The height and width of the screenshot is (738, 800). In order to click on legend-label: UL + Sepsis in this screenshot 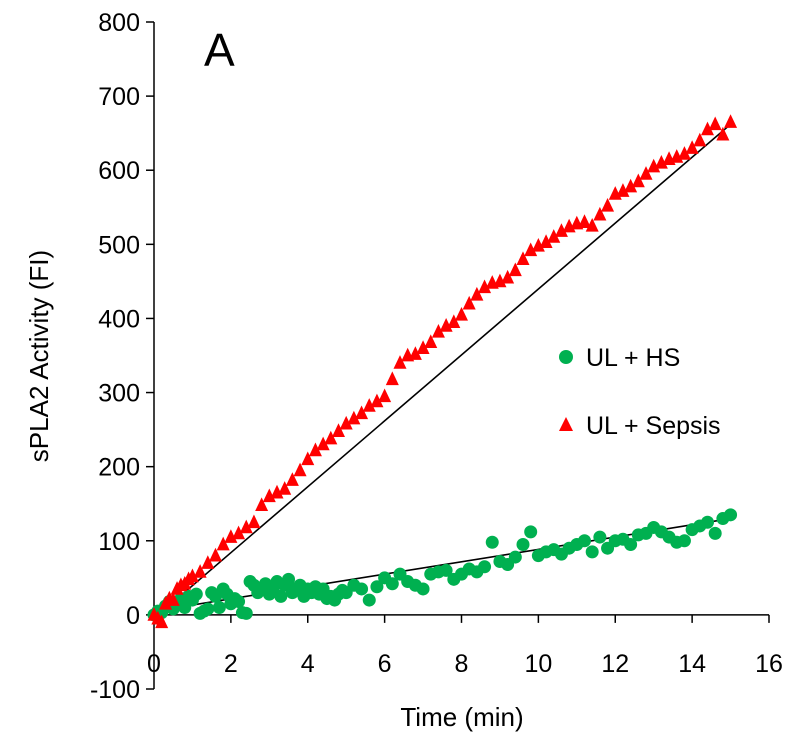, I will do `click(653, 426)`.